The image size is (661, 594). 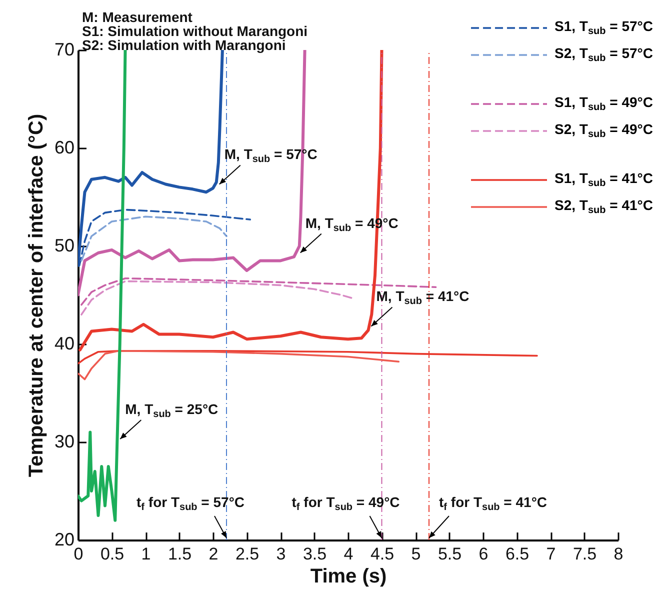 I want to click on annotation: t$_{f}$ for T$_{sub}$ = 49°C, so click(x=346, y=503).